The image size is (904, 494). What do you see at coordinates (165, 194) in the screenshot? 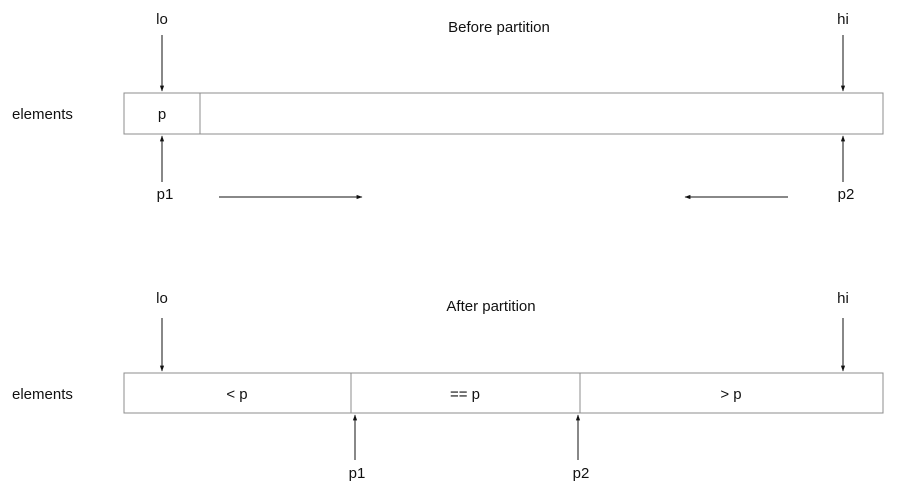
I see `before-p1-label: p1` at bounding box center [165, 194].